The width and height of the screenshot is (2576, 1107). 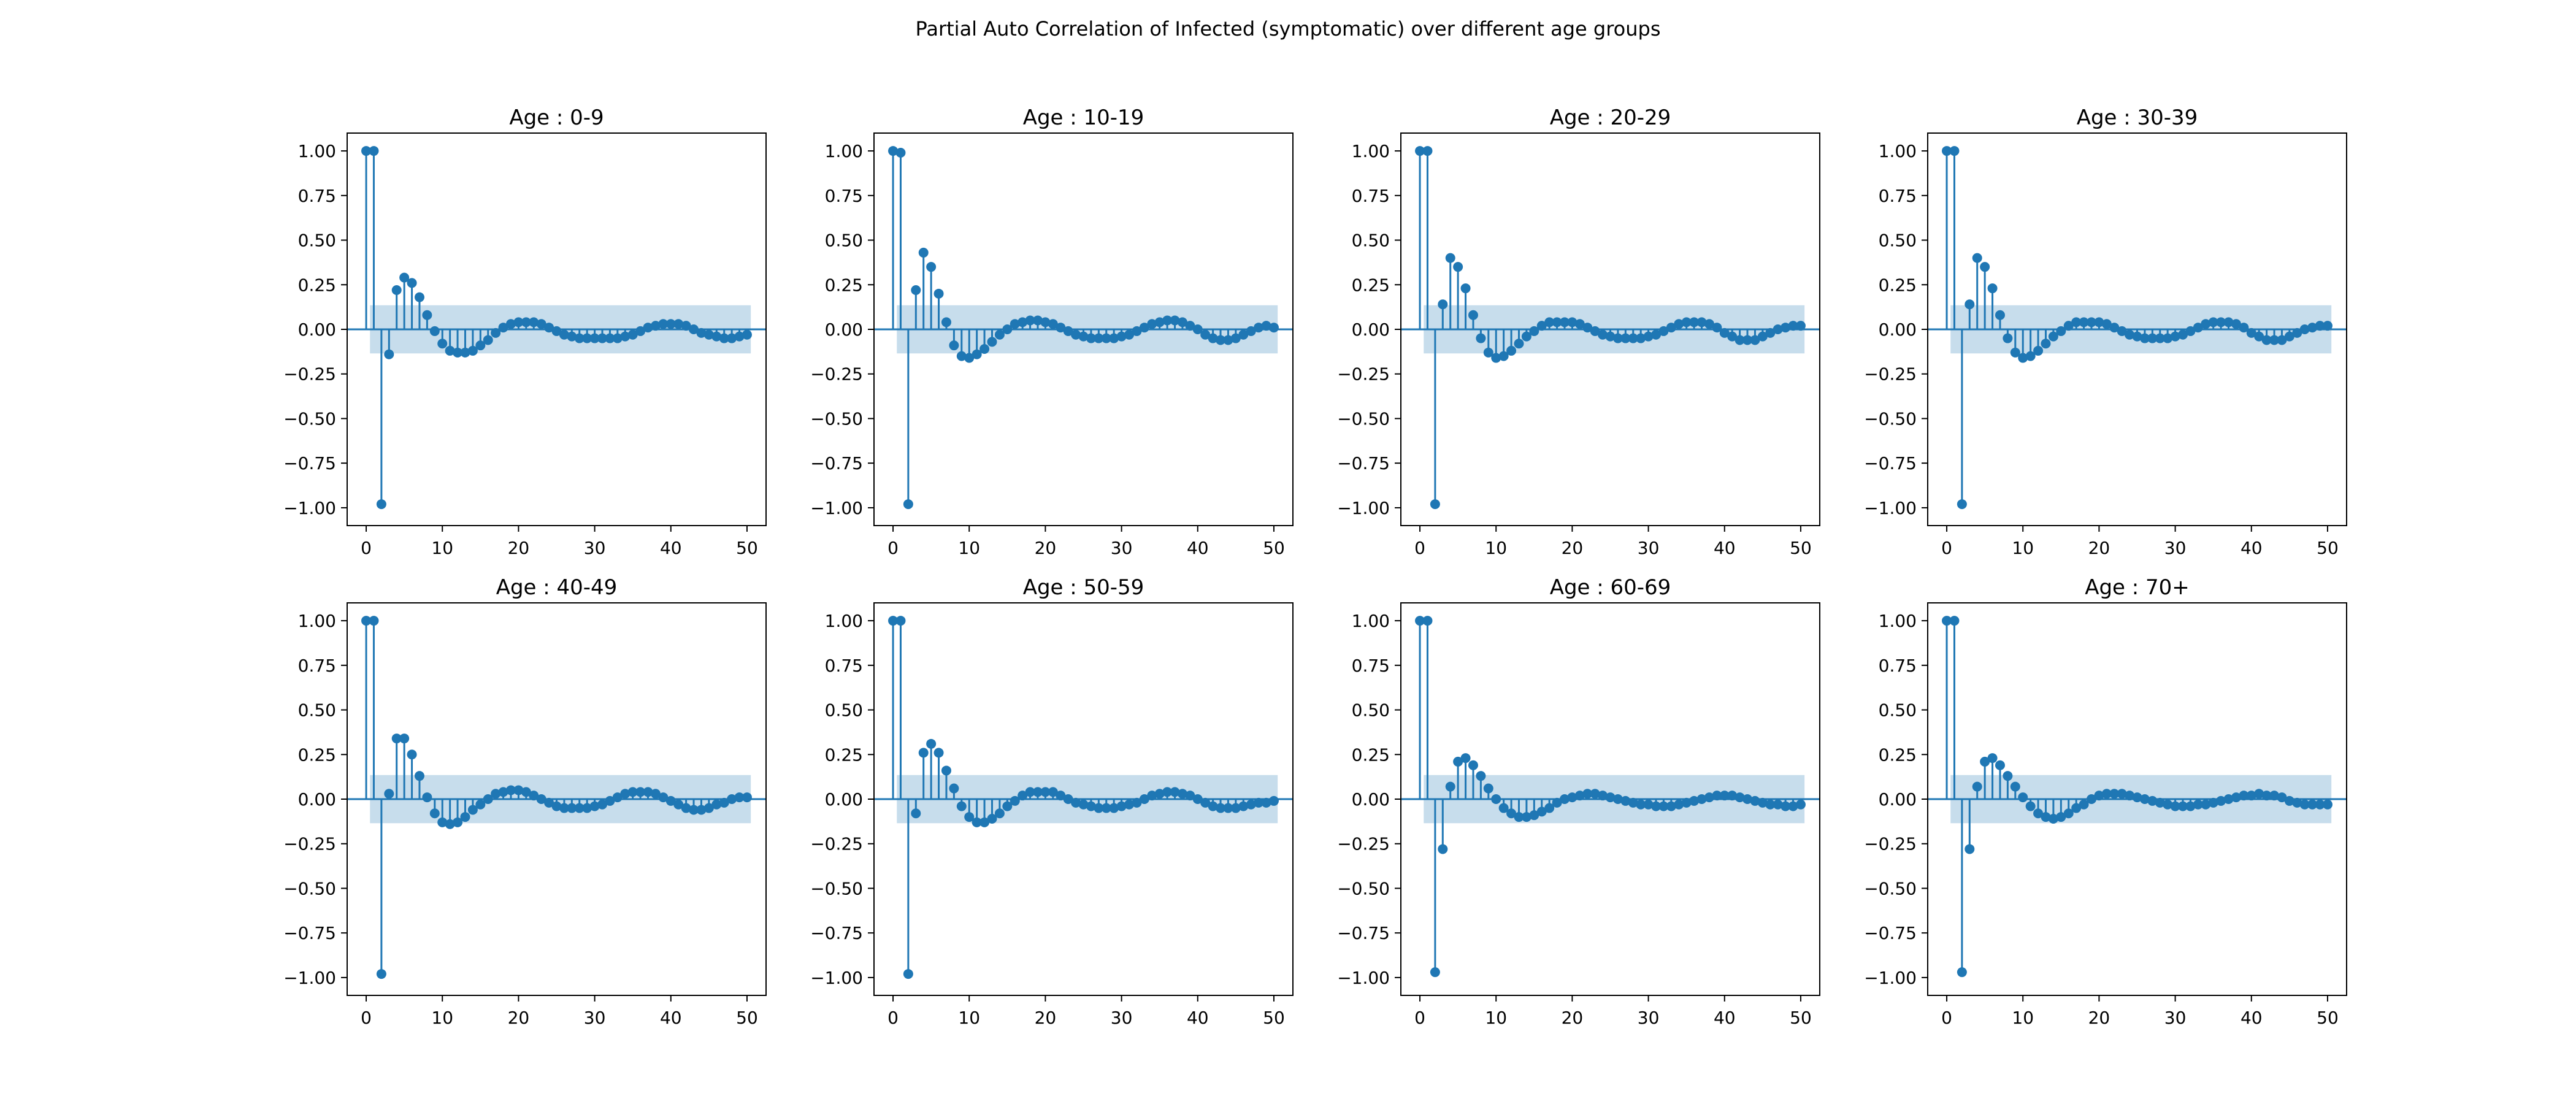 I want to click on subplot-title: Age : 50-59, so click(x=1083, y=587).